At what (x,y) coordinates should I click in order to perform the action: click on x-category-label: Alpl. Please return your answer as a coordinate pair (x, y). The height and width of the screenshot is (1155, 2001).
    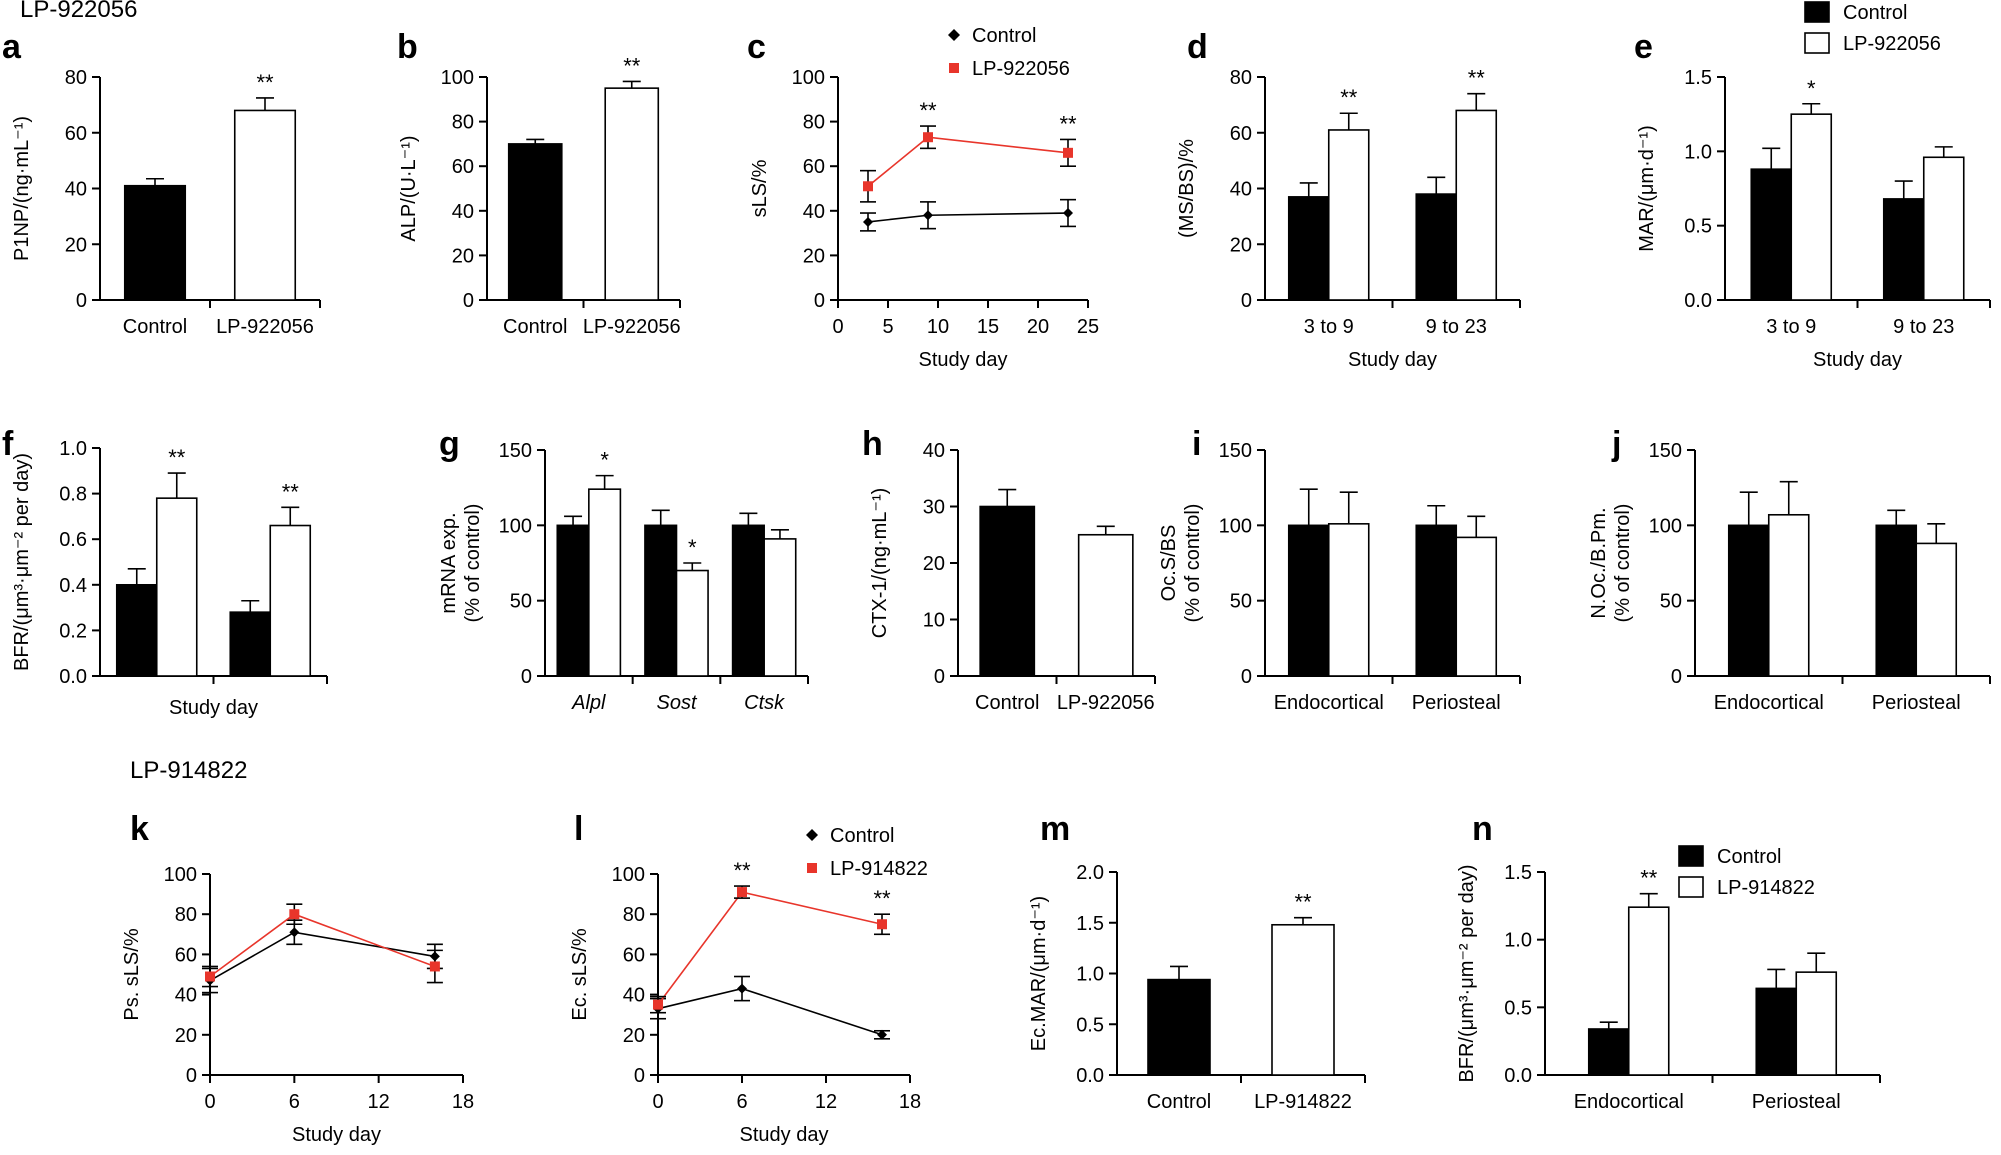
    Looking at the image, I should click on (588, 703).